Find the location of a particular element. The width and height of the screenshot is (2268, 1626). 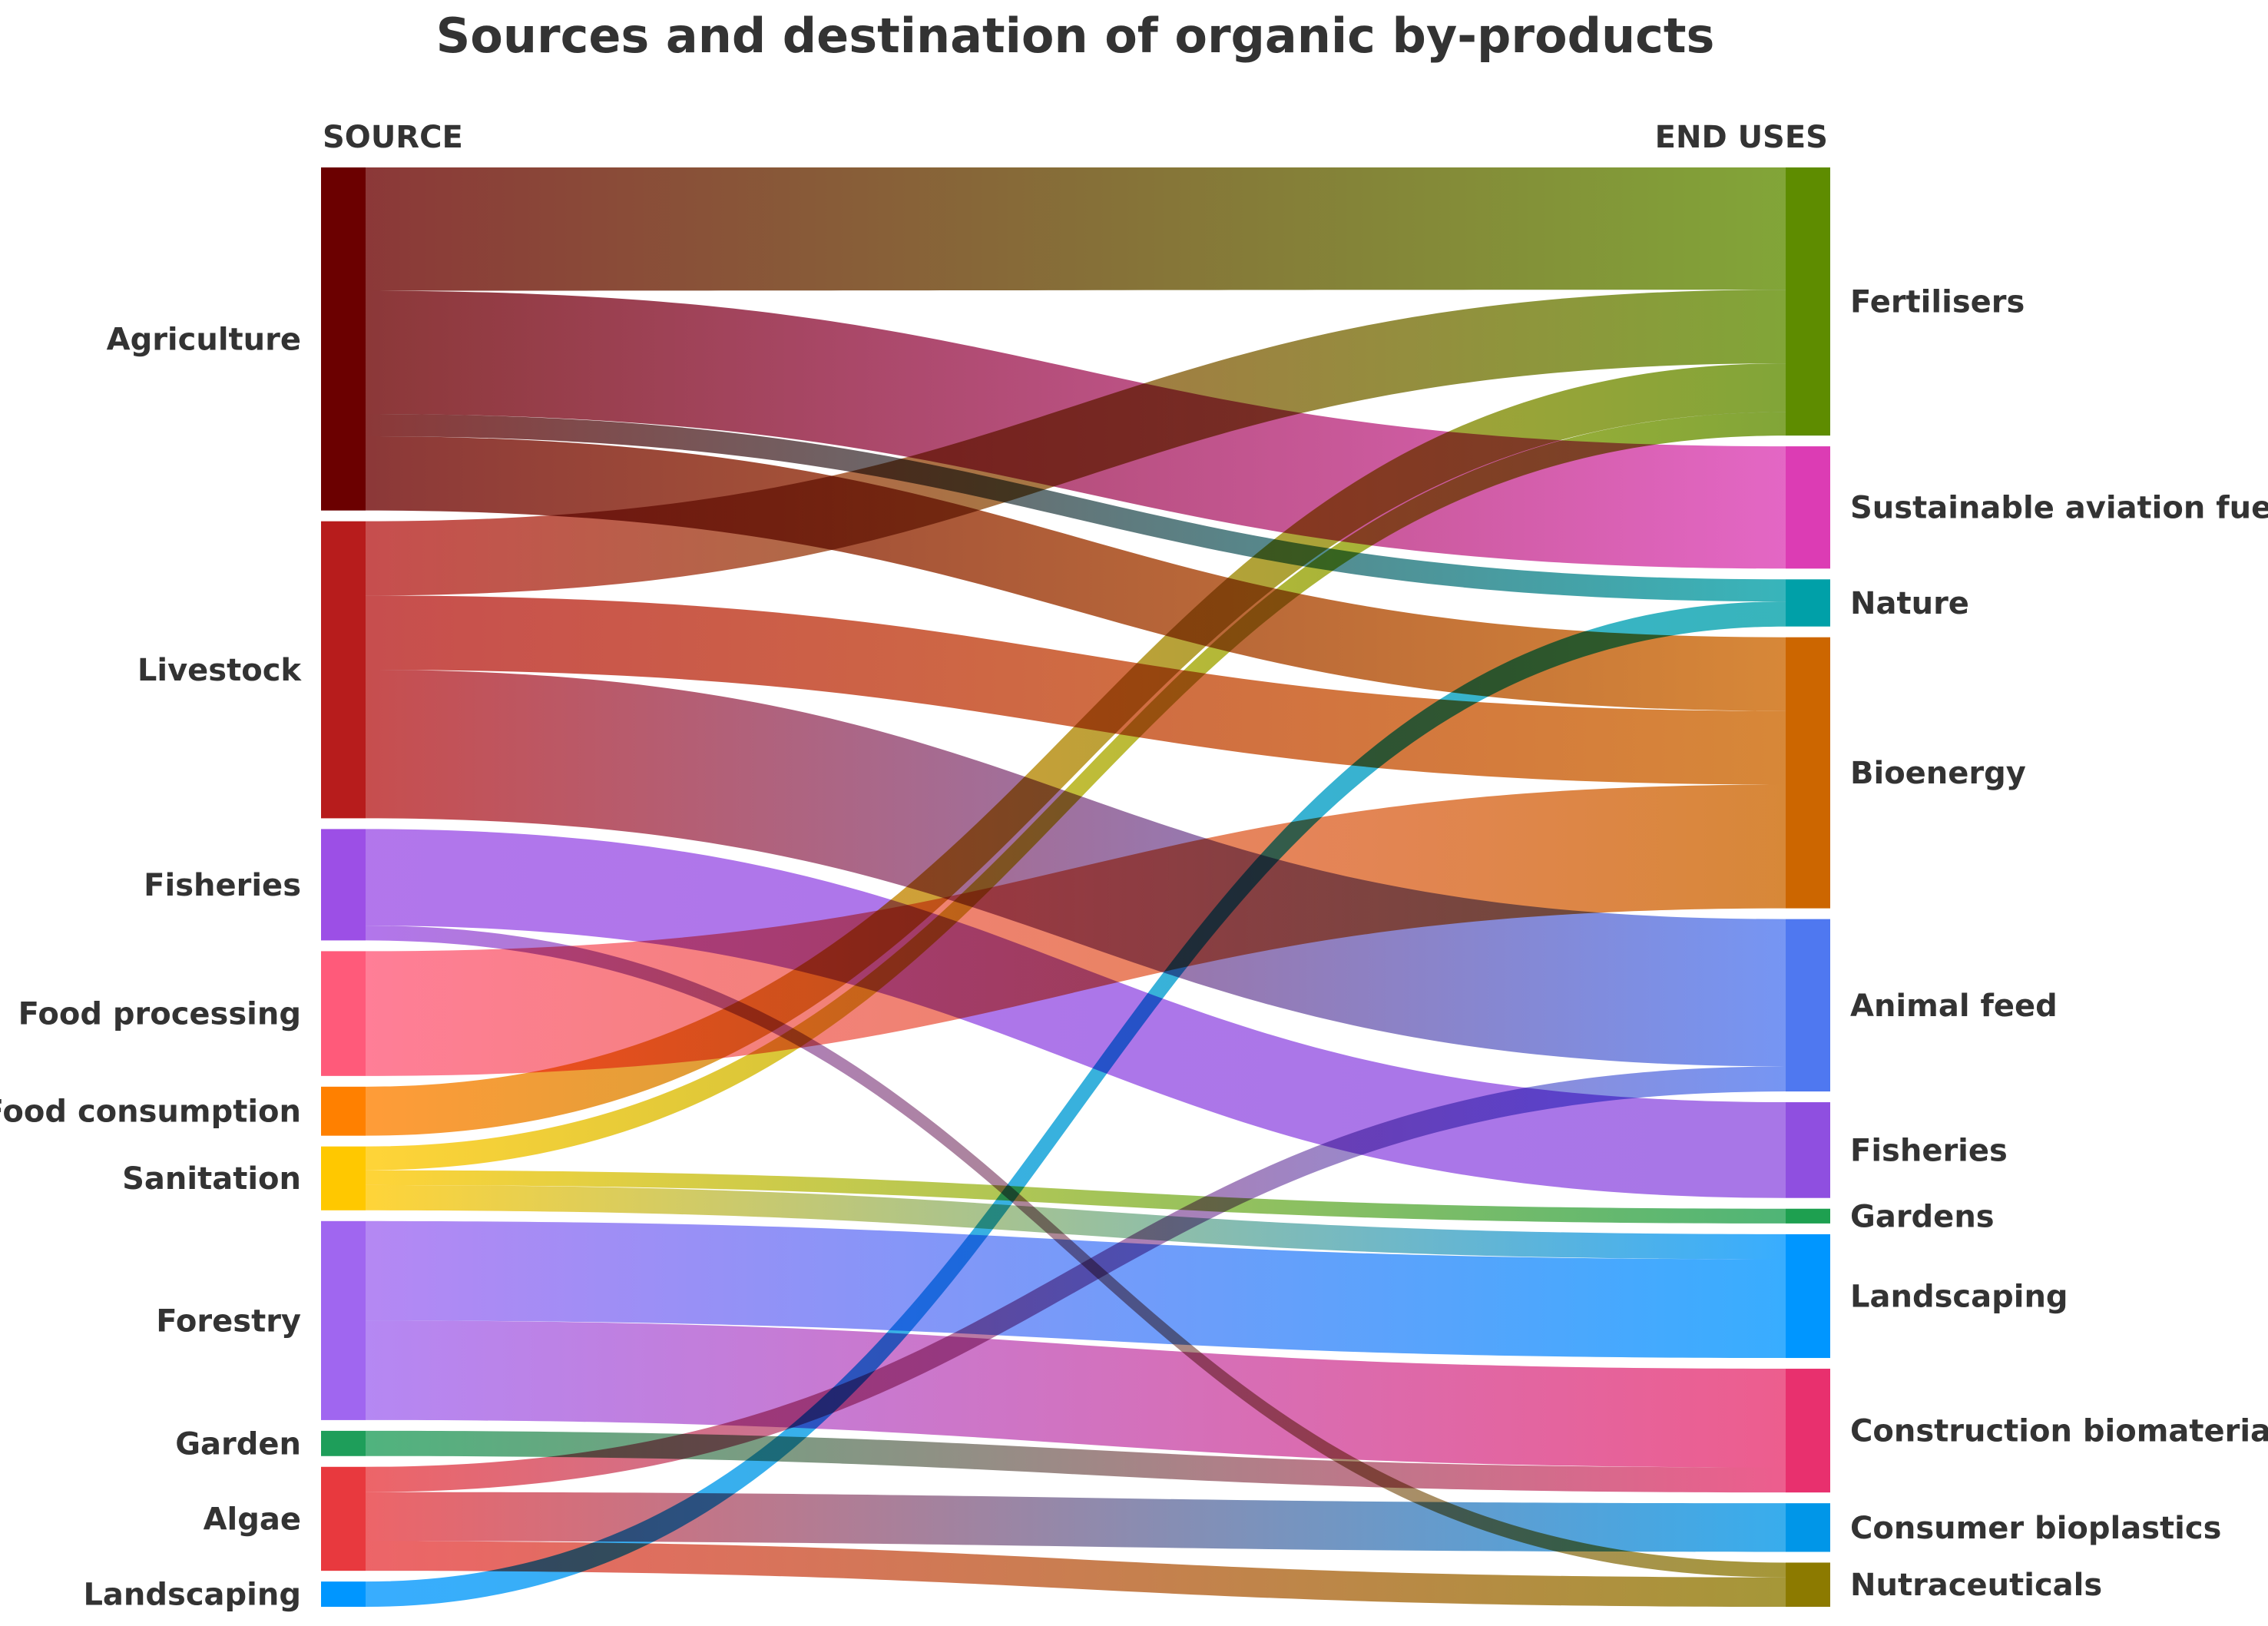

flow-sanitation-to-landscaping-t is located at coordinates (1076, 1222).